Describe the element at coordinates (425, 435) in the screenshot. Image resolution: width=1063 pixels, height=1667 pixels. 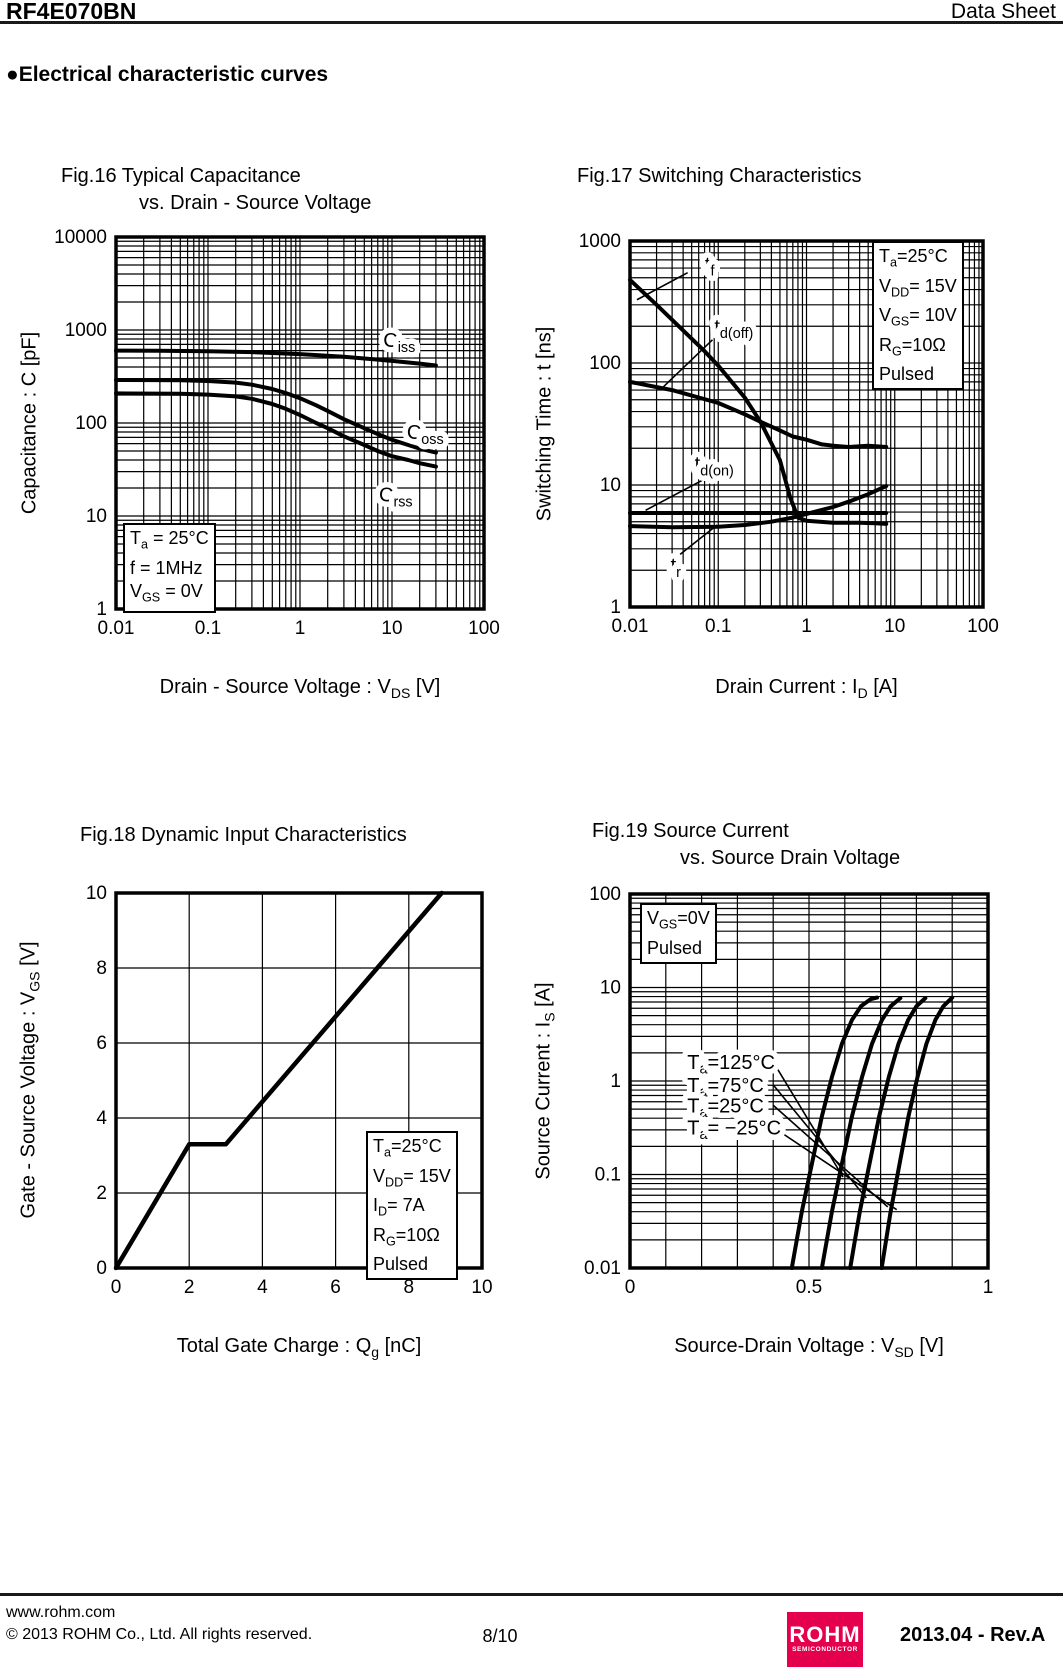
I see `svg-text: Coss` at that location.